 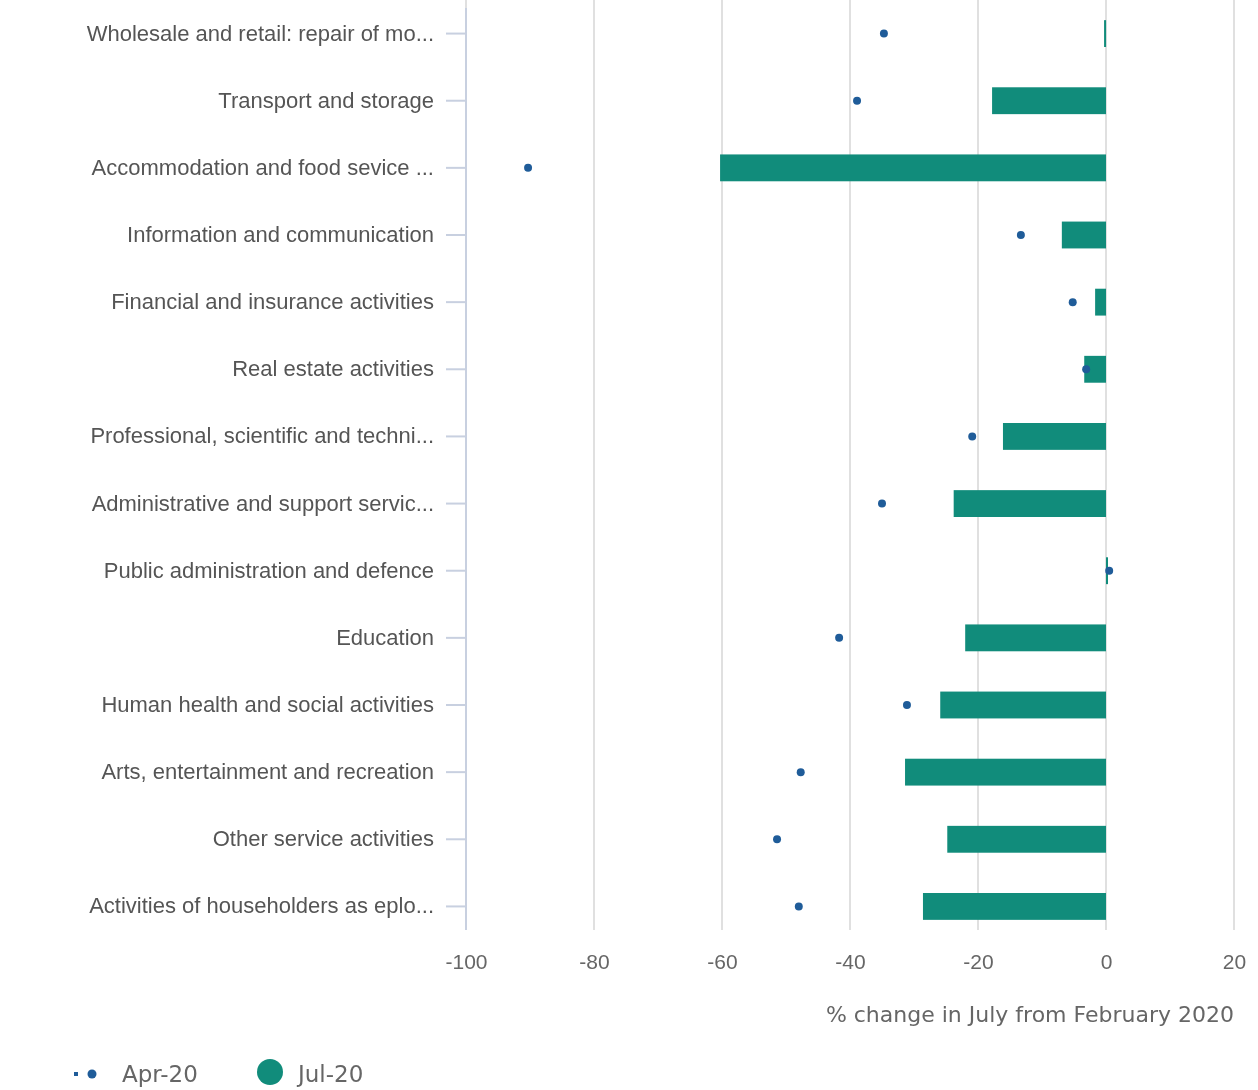 I want to click on x-tick-label: -20, so click(x=978, y=961).